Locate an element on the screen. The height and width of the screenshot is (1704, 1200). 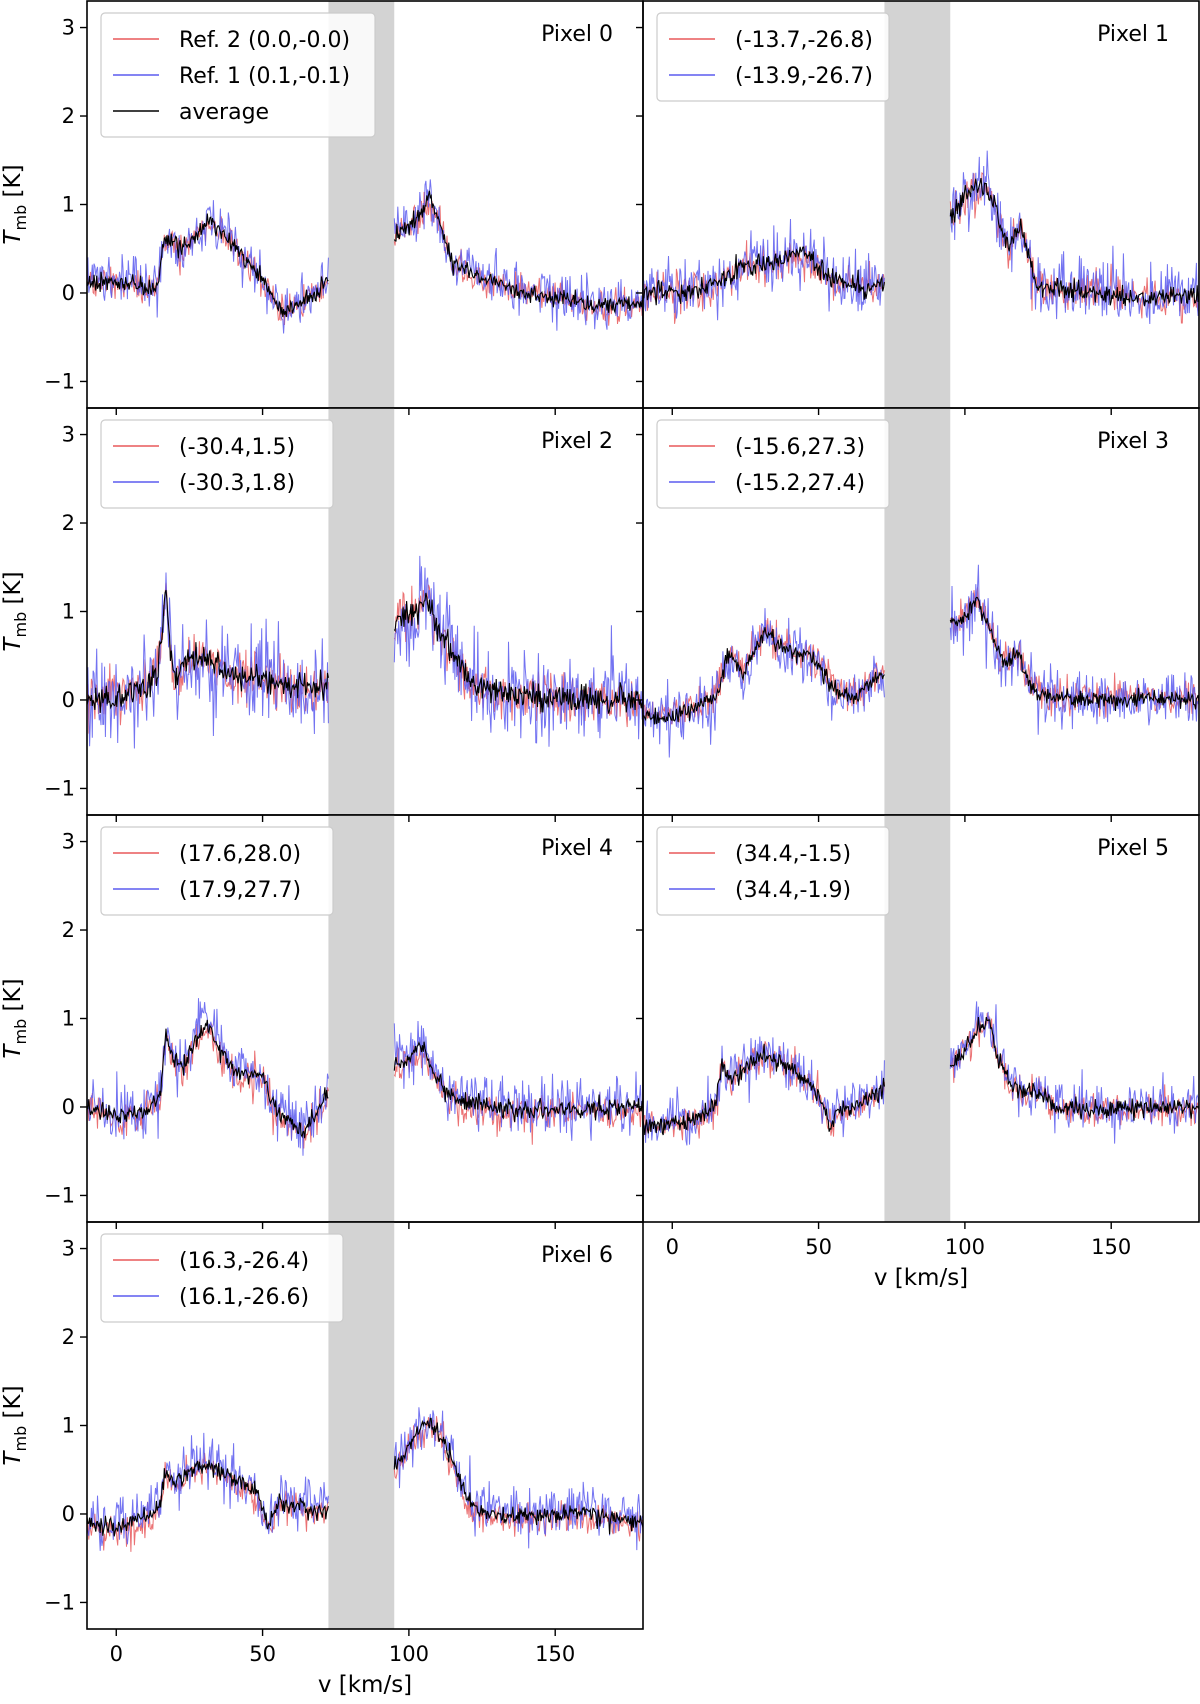
panel-title: Pixel 6 is located at coordinates (577, 1255).